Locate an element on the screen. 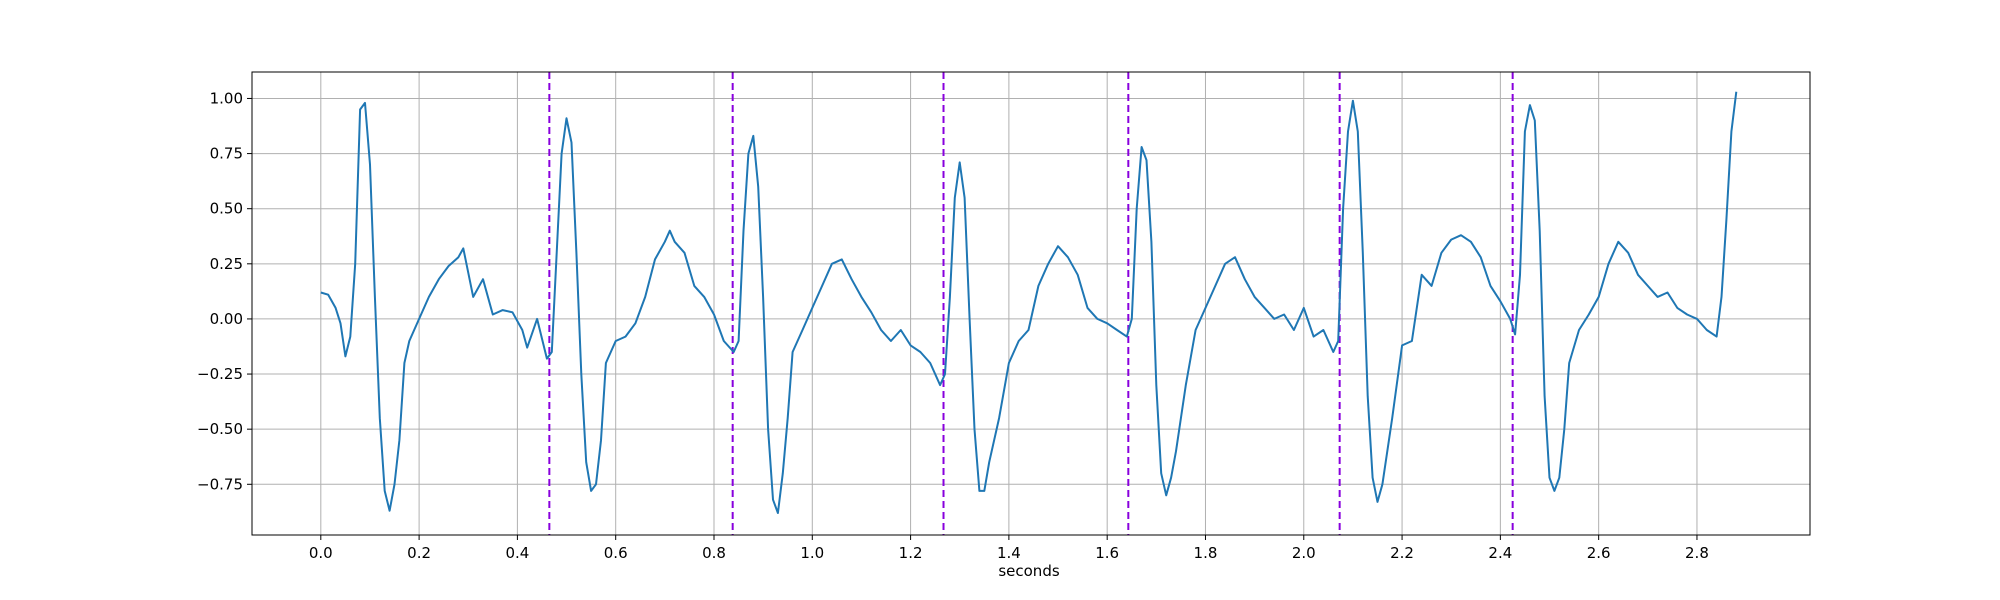 The height and width of the screenshot is (600, 2000). x-tick-label: 0.8 is located at coordinates (714, 553).